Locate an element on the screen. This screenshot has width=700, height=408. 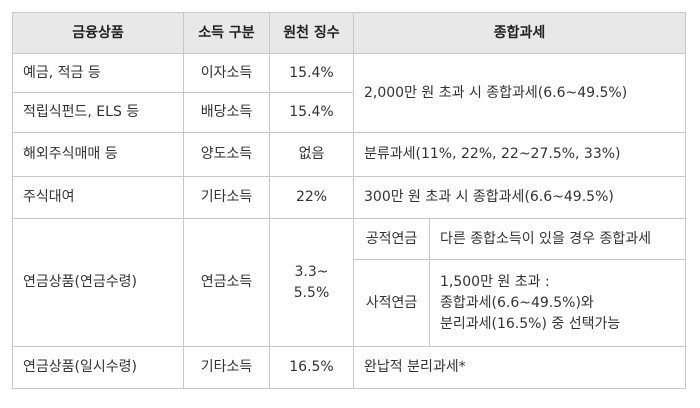
product-cell: 주식대여 is located at coordinates (98, 197).